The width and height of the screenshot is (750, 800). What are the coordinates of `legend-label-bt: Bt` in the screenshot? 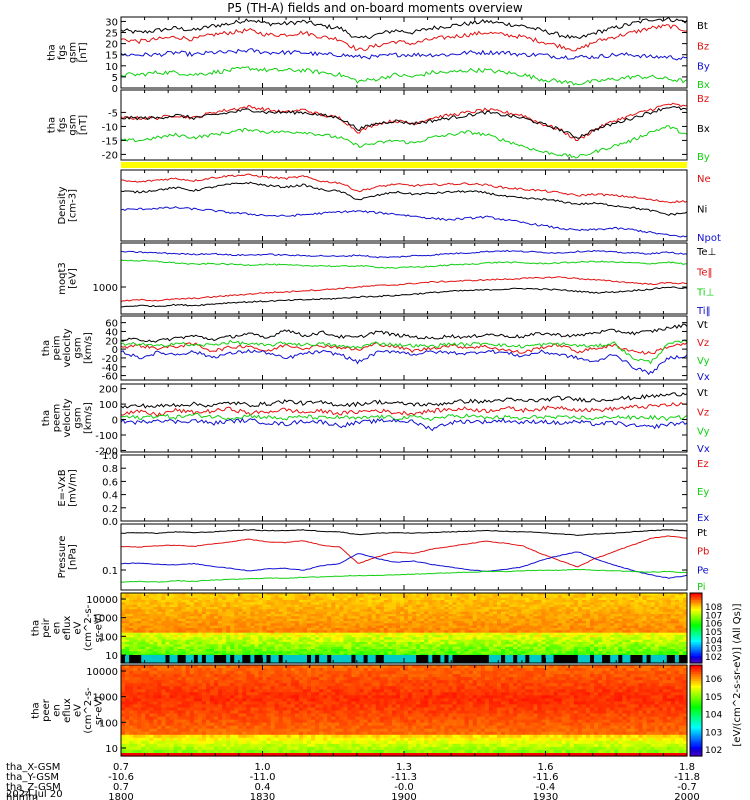 It's located at (702, 26).